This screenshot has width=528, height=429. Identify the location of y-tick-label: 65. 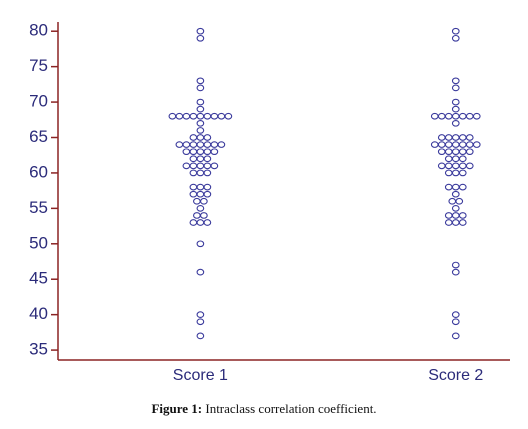
(38, 136).